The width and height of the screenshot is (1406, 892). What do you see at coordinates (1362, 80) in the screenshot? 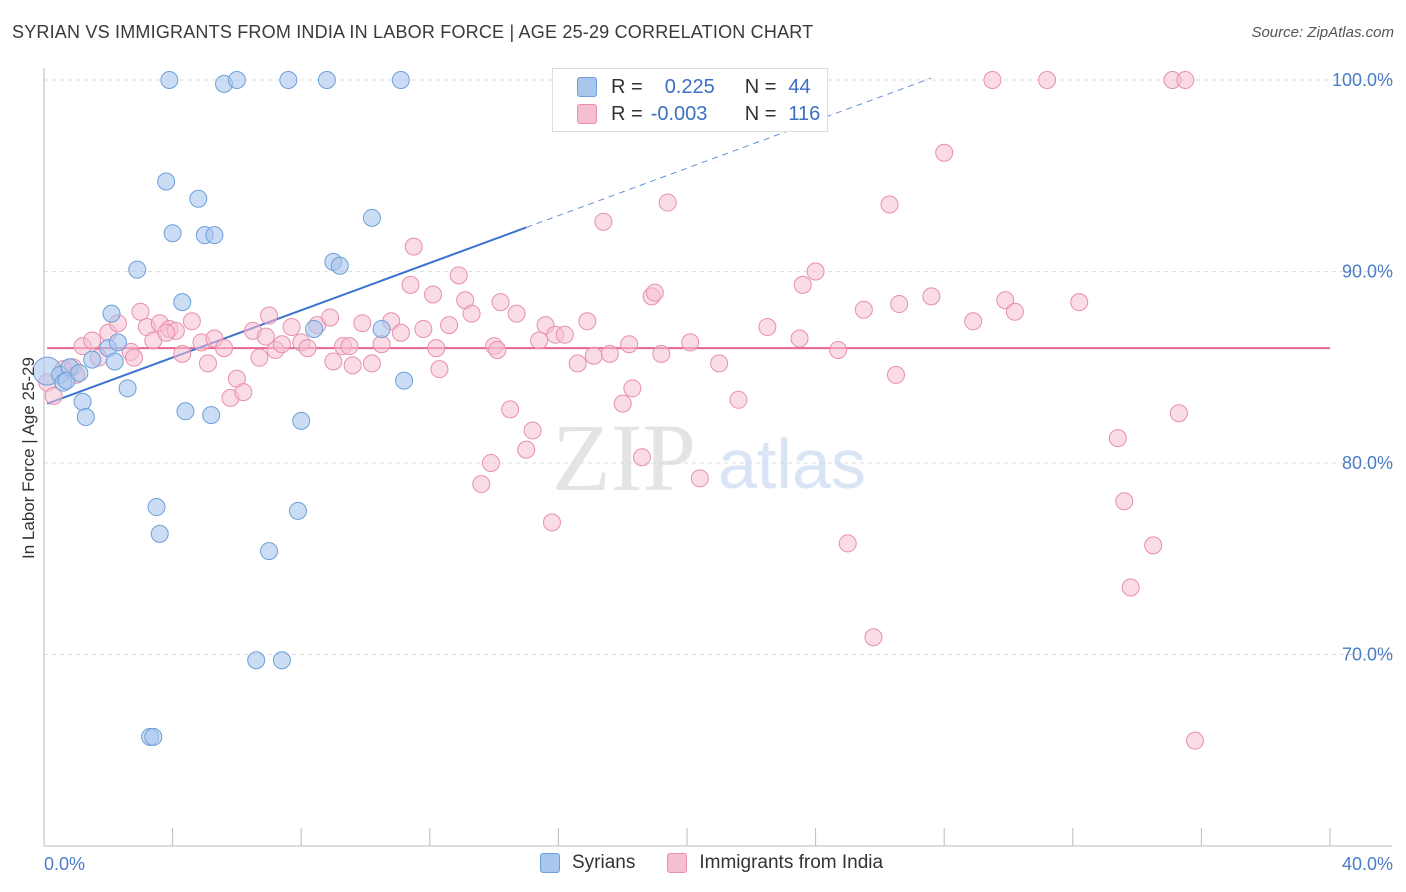
I see `y-tick-label: 100.0%` at bounding box center [1362, 80].